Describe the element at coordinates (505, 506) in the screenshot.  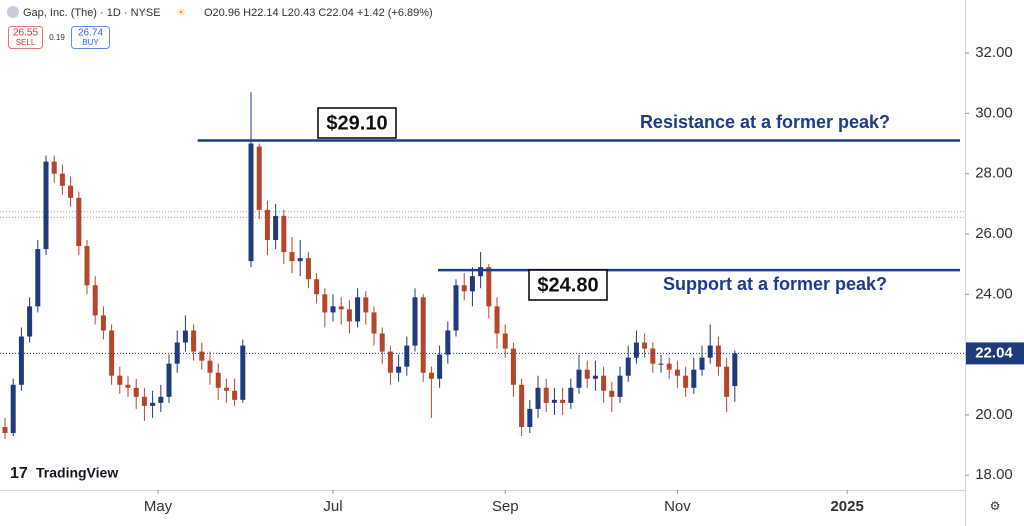
I see `x-tick-label: Sep` at that location.